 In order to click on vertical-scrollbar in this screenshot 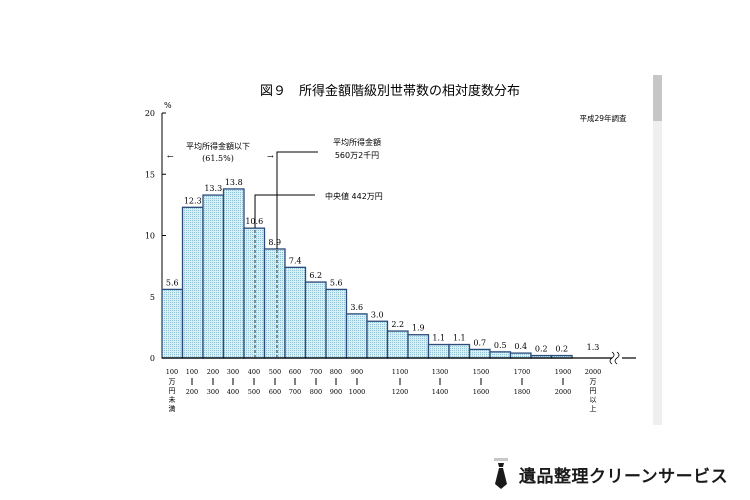, I will do `click(657, 250)`.